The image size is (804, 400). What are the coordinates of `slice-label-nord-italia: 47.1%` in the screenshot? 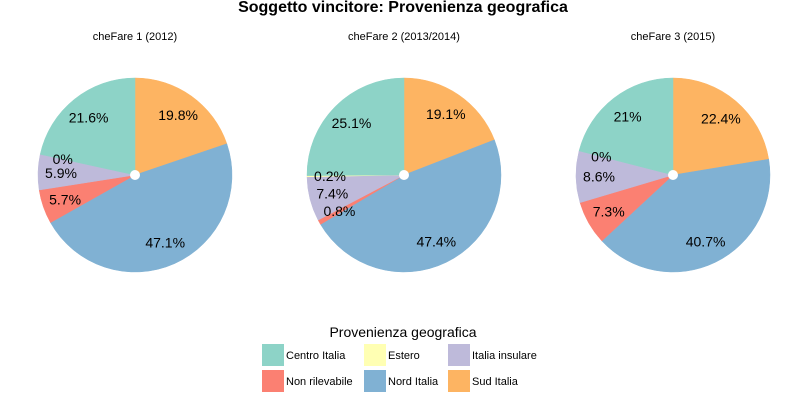 It's located at (165, 243).